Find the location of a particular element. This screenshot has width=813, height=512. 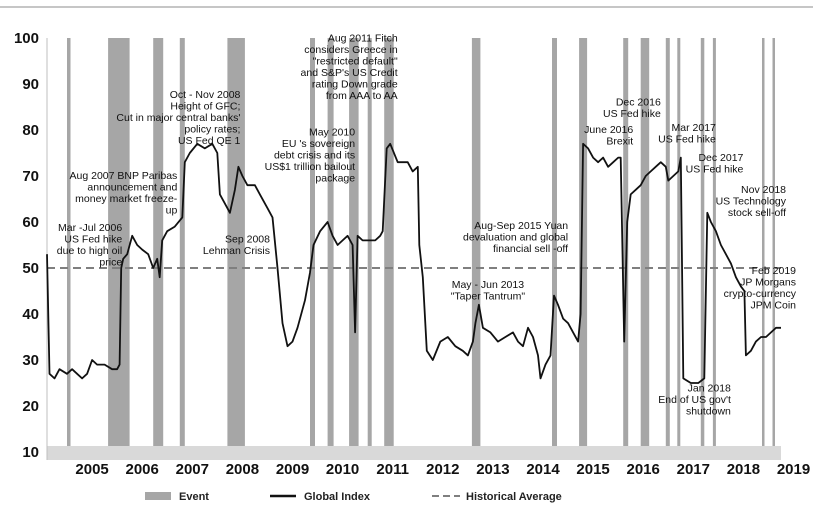

y-axis-ticks: 10 20 30 40 50 60 70 80 90 100 is located at coordinates (26, 245).